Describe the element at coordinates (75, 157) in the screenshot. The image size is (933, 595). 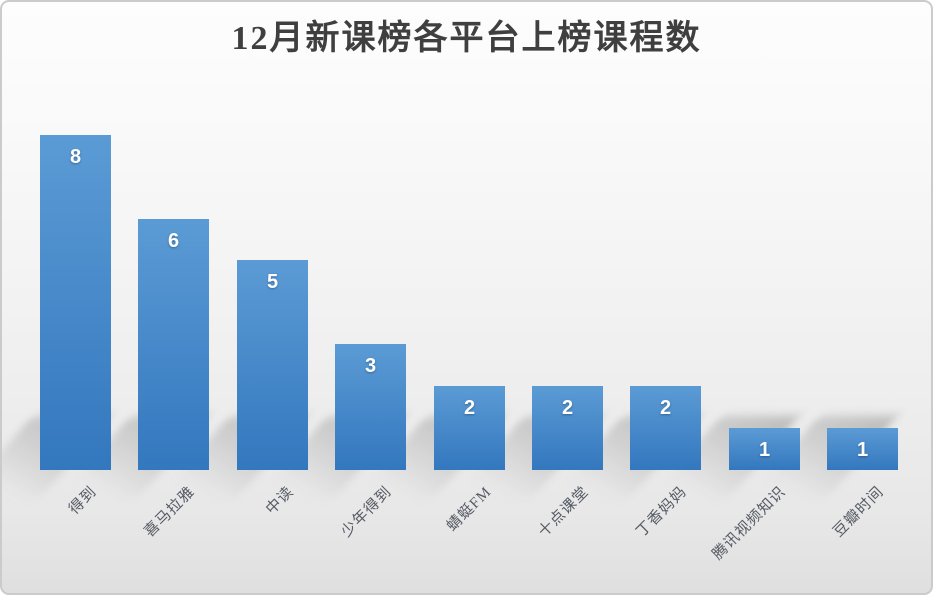
I see `bar-value-label: 8` at that location.